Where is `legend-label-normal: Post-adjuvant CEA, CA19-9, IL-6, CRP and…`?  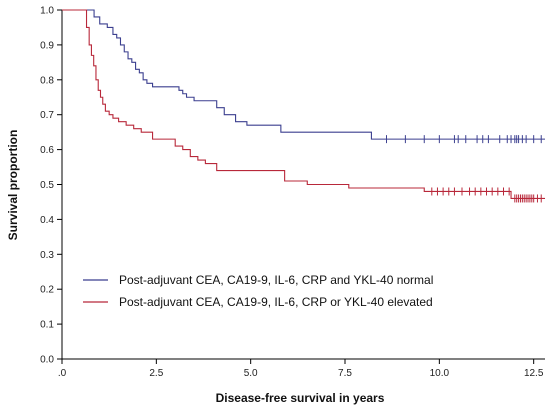
legend-label-normal: Post-adjuvant CEA, CA19-9, IL-6, CRP and… is located at coordinates (276, 280).